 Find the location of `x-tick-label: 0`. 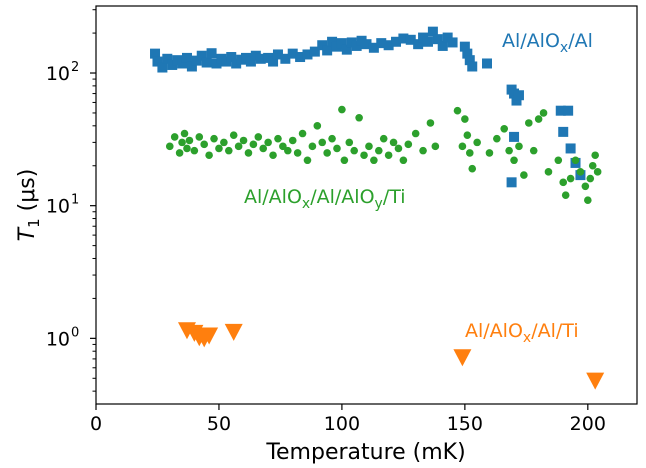

x-tick-label: 0 is located at coordinates (96, 424).